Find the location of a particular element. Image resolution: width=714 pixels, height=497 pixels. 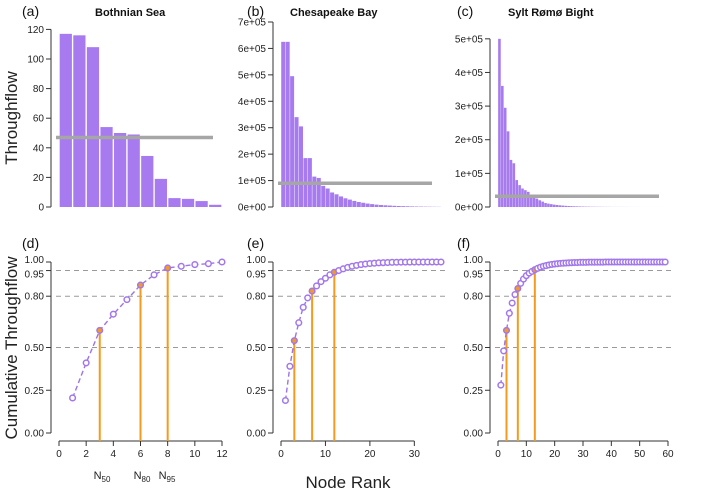

y-tick-label: 0.80 is located at coordinates (35, 297).